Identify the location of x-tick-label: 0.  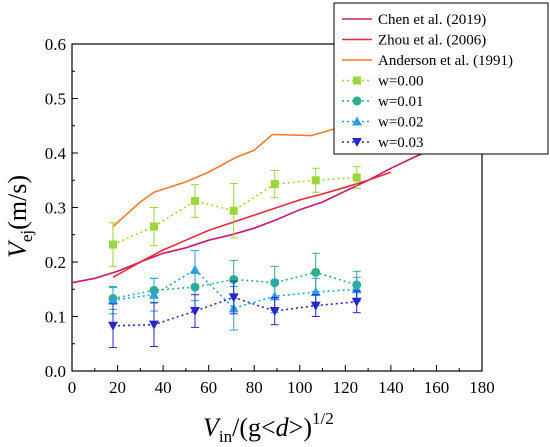
(72, 387).